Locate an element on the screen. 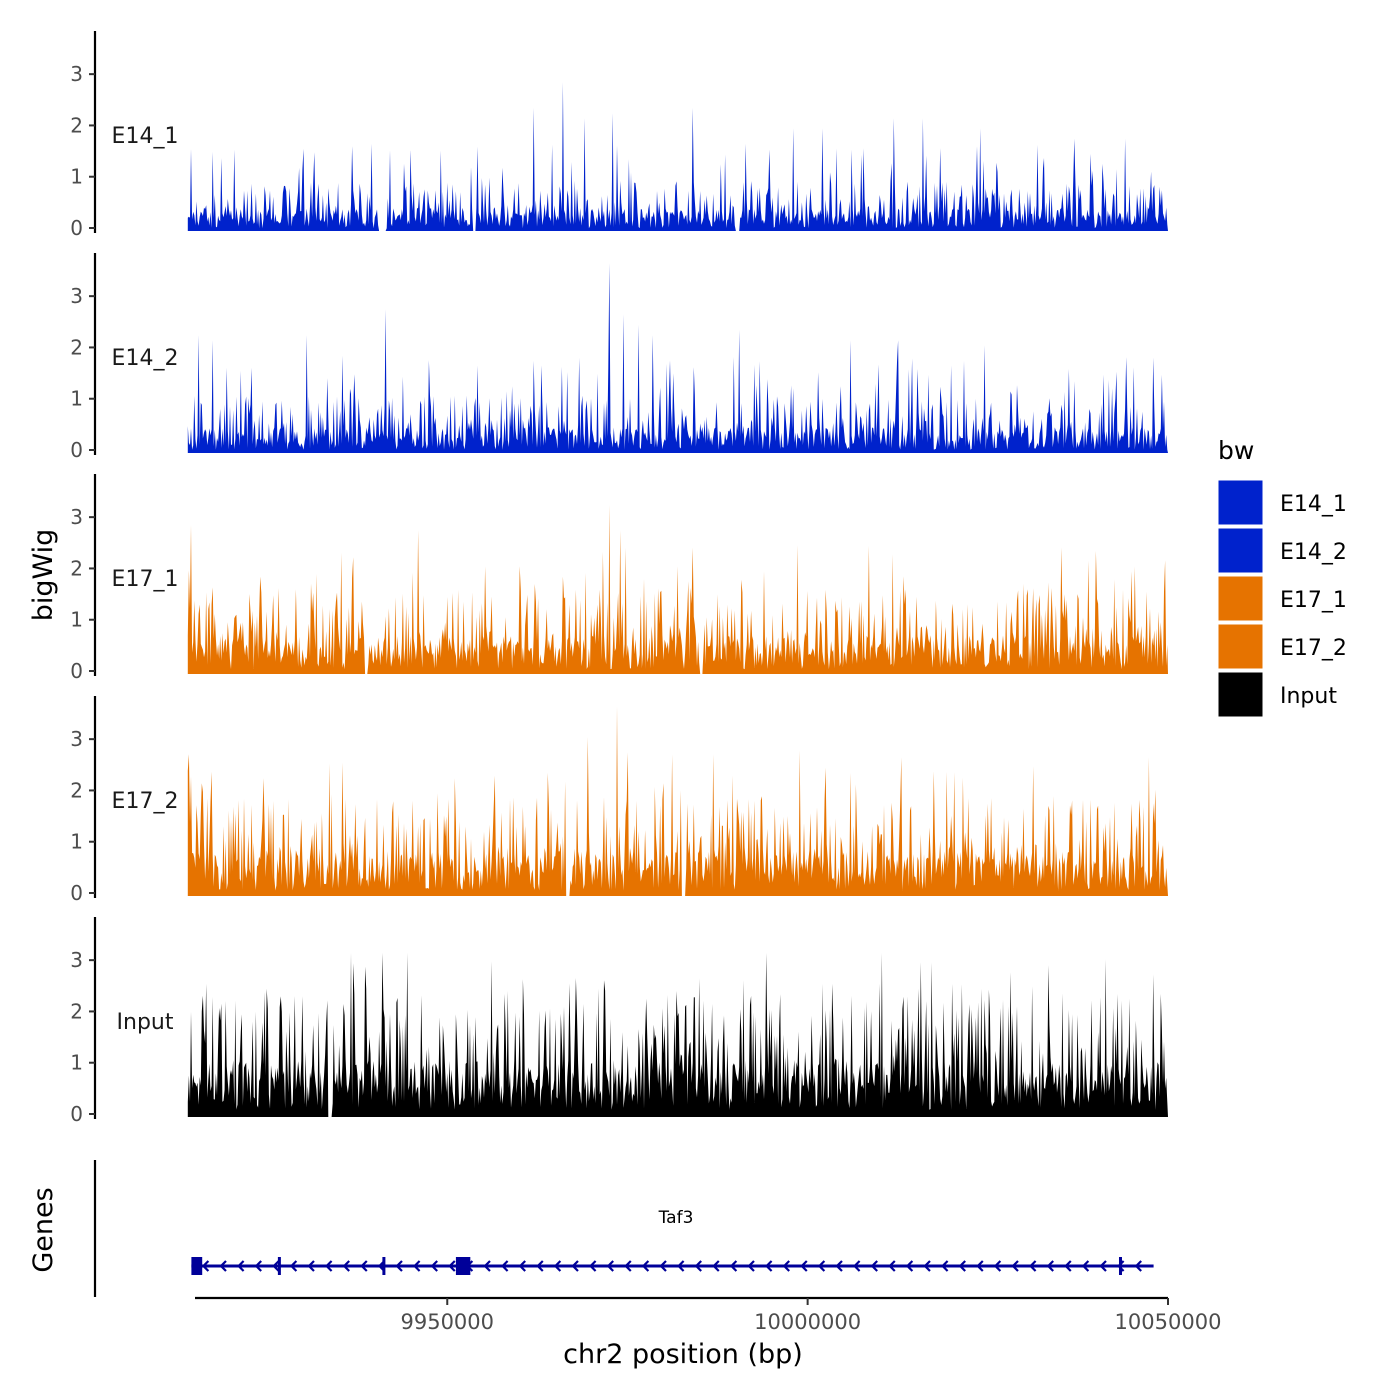 The height and width of the screenshot is (1400, 1400). legend: bw E14_1 E14_2 E17_1 E17_2 Input is located at coordinates (1282, 577).